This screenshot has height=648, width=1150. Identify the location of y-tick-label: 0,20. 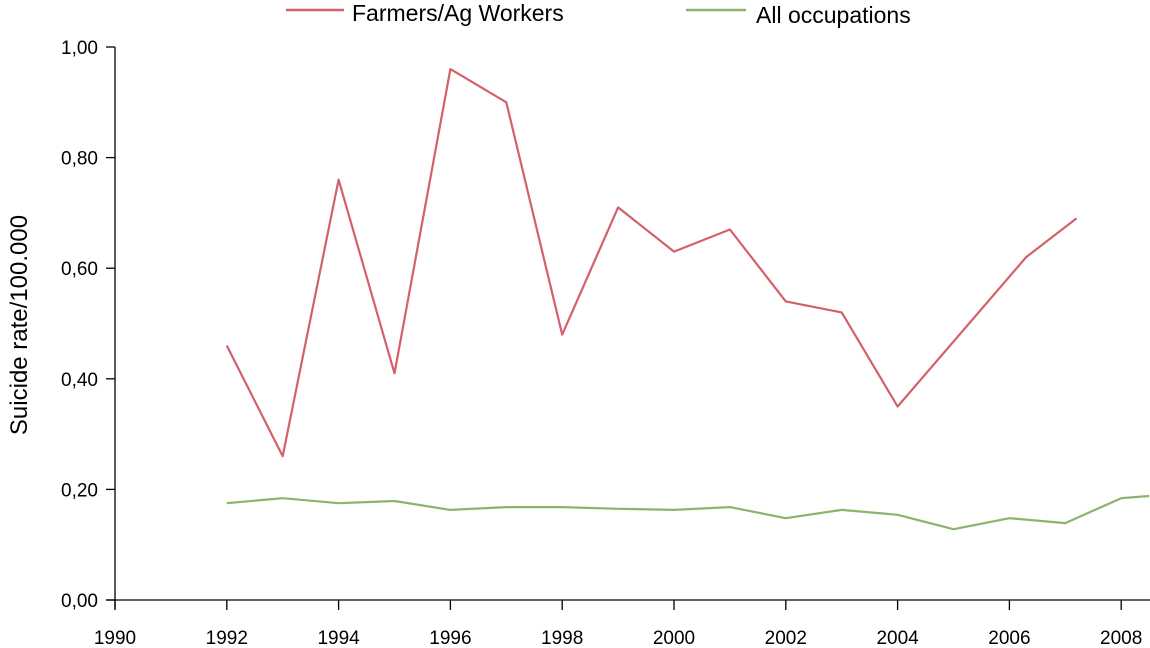
(79, 490).